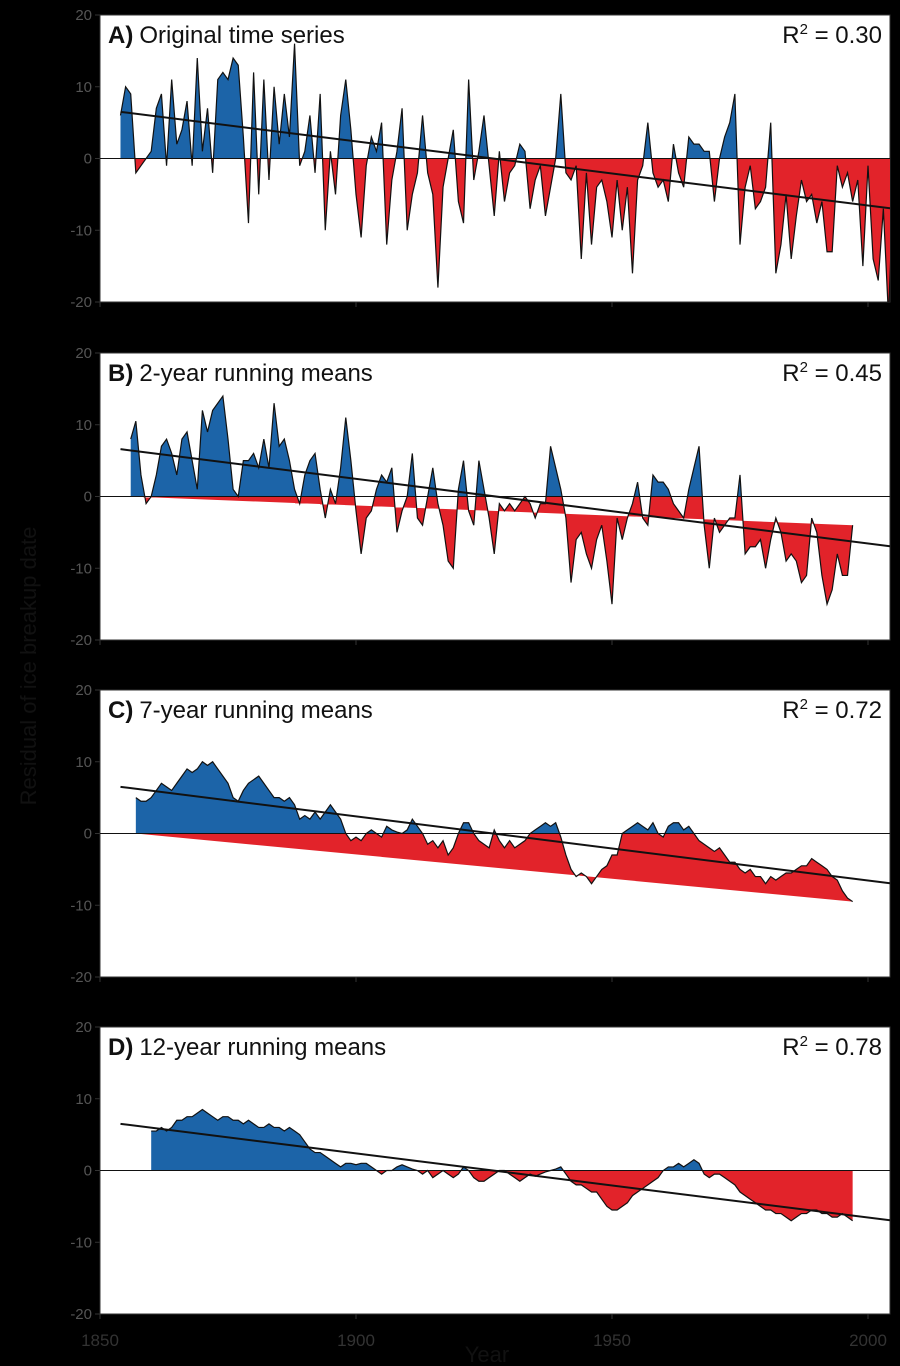 This screenshot has width=900, height=1366. I want to click on r-squared-label: R2 = 0.78, so click(832, 1047).